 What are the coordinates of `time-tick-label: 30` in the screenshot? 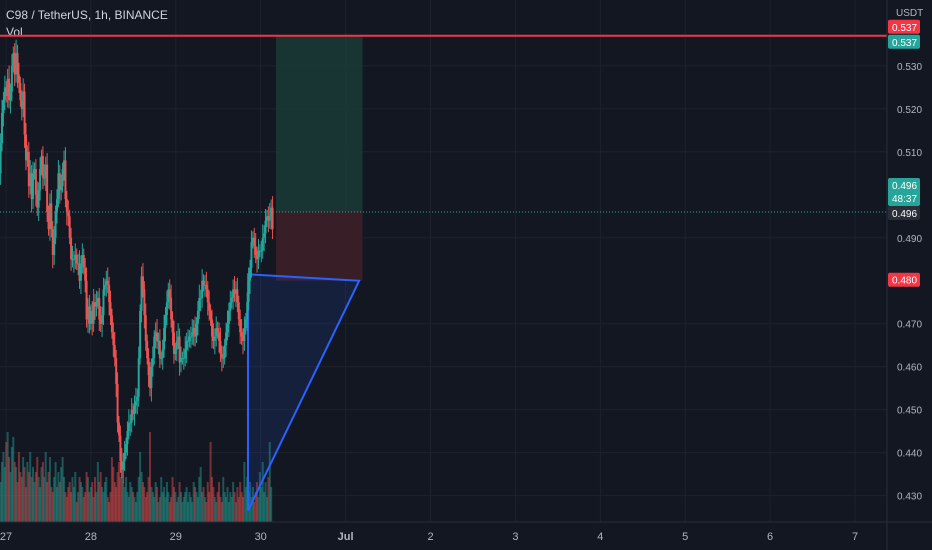 It's located at (261, 537).